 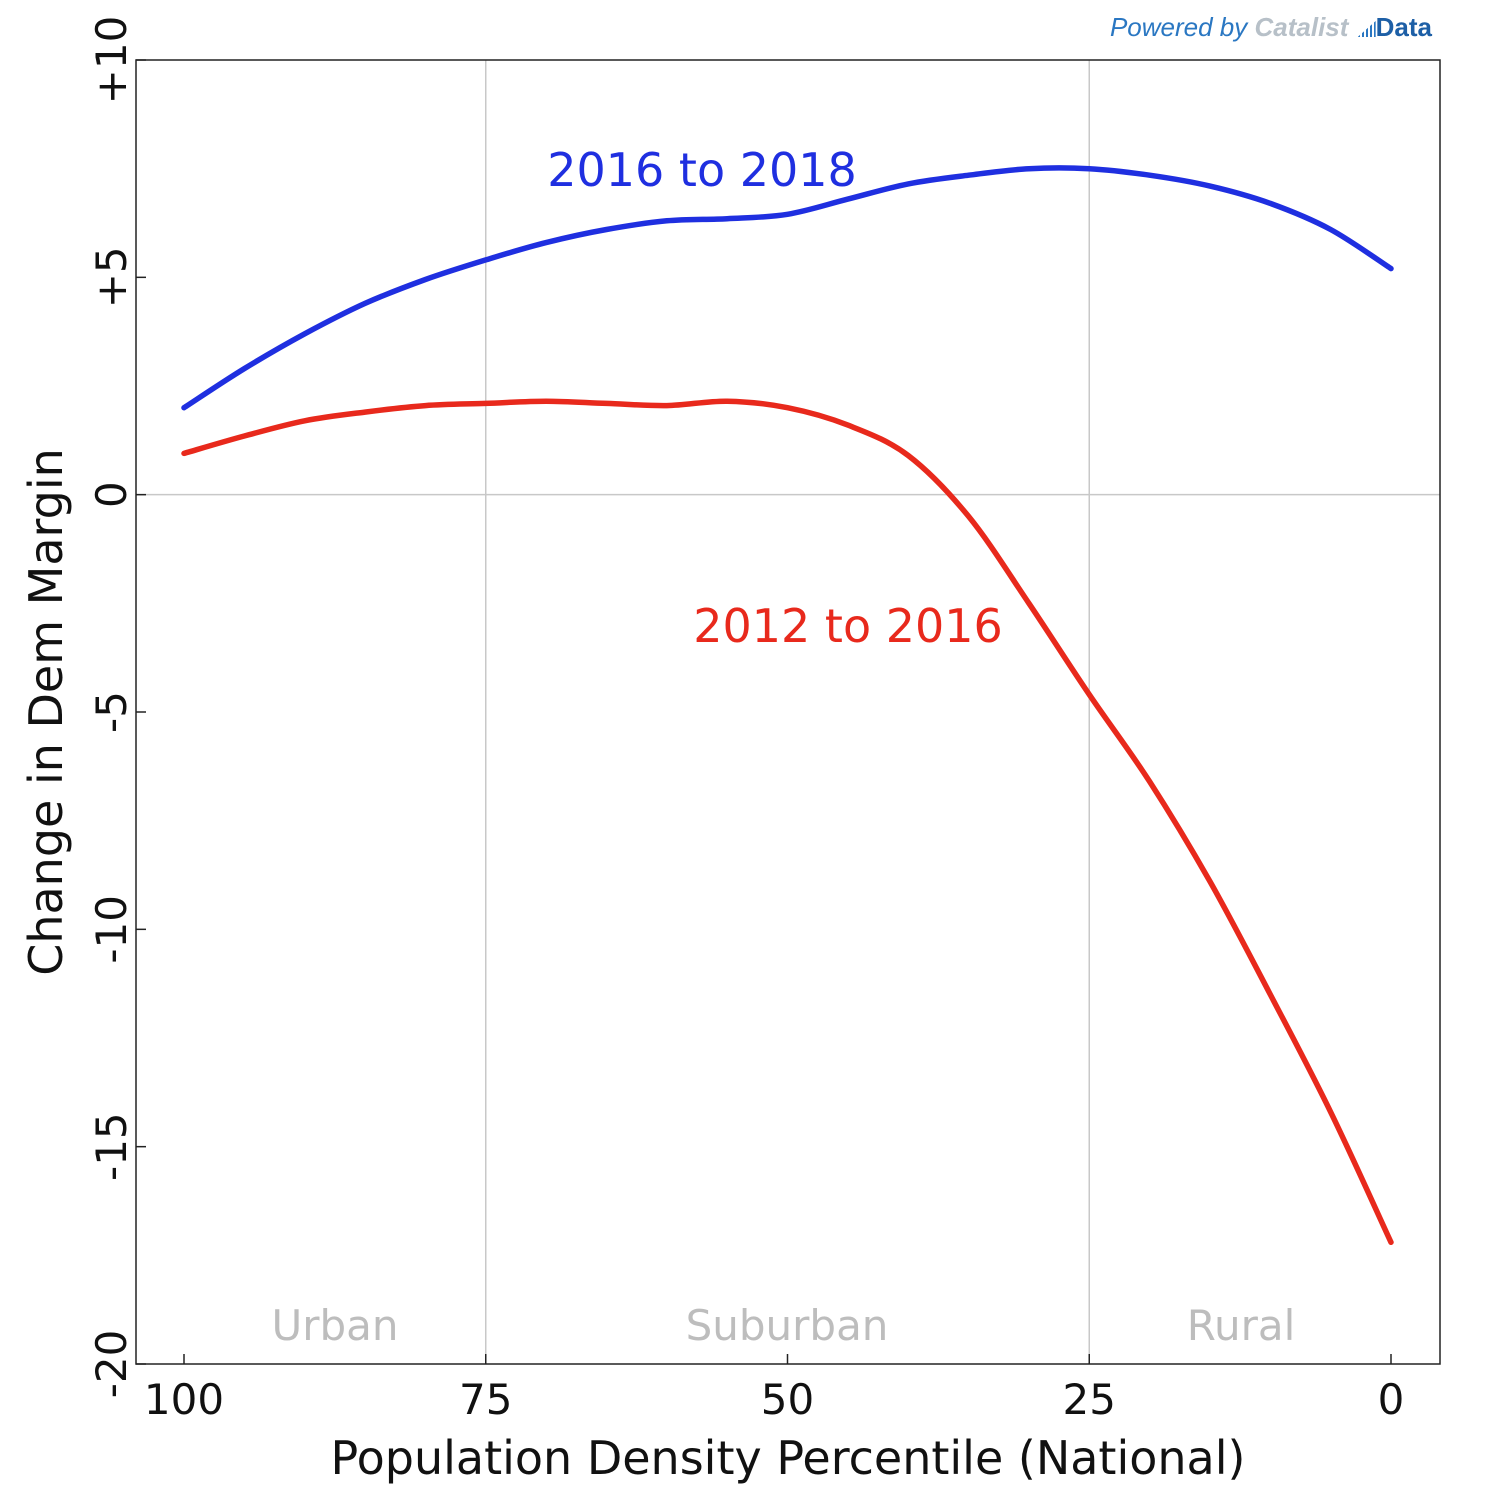 I want to click on series-label-2012-to-2016: 2012 to 2016, so click(x=848, y=626).